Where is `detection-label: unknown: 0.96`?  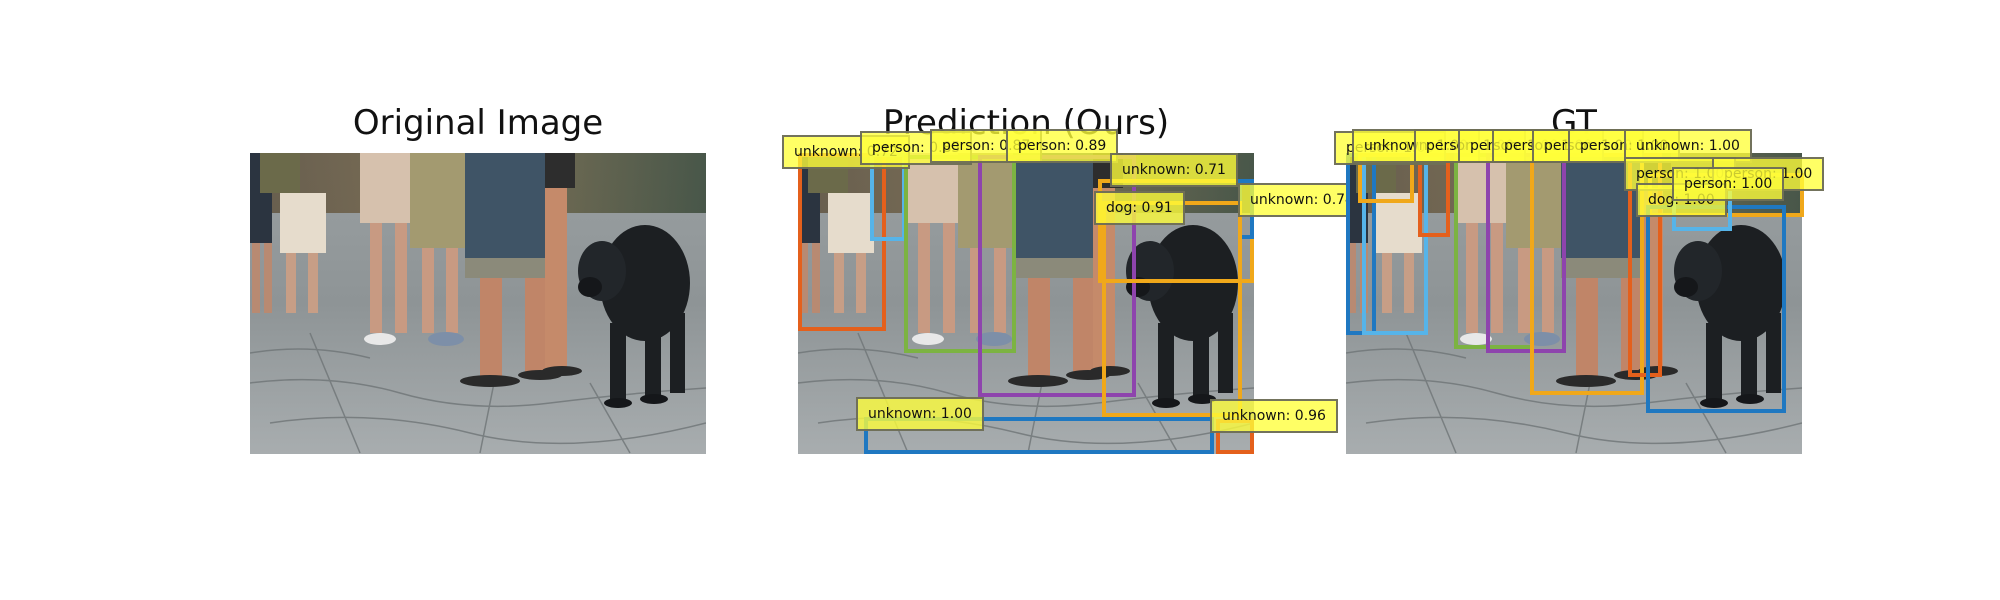 detection-label: unknown: 0.96 is located at coordinates (1274, 416).